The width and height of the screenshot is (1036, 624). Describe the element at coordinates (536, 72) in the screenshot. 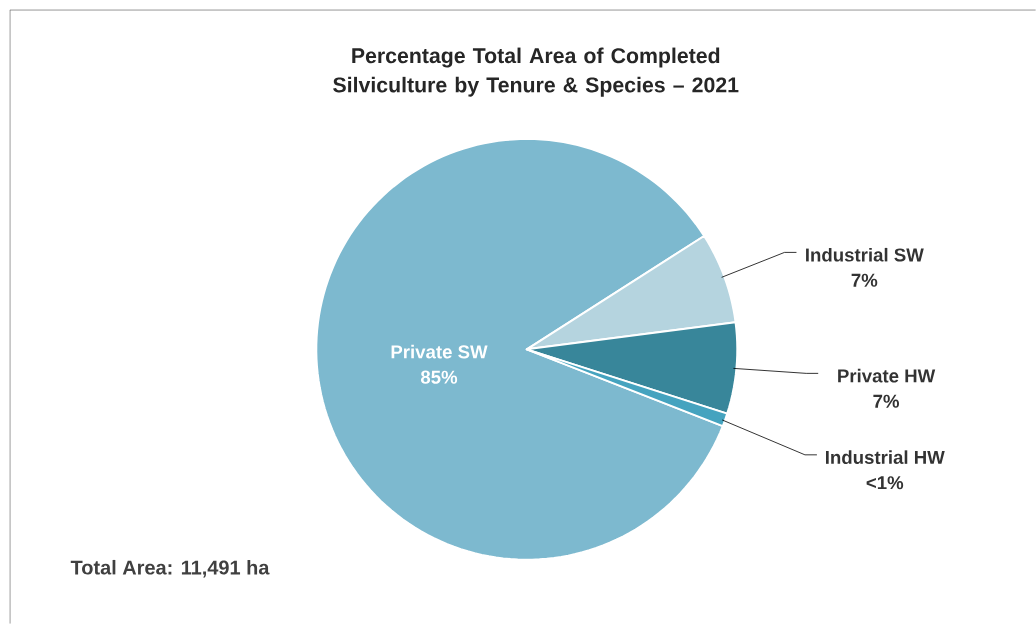

I see `chart-title: Percentage Total Area of Completed Silviculture by Tenure & Species – 2021` at that location.